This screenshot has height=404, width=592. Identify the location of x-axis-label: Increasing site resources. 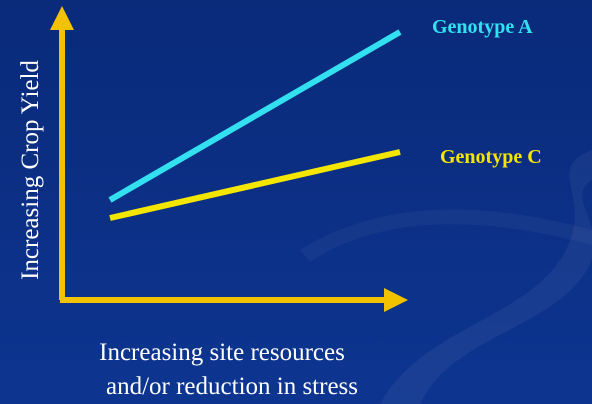
(222, 352).